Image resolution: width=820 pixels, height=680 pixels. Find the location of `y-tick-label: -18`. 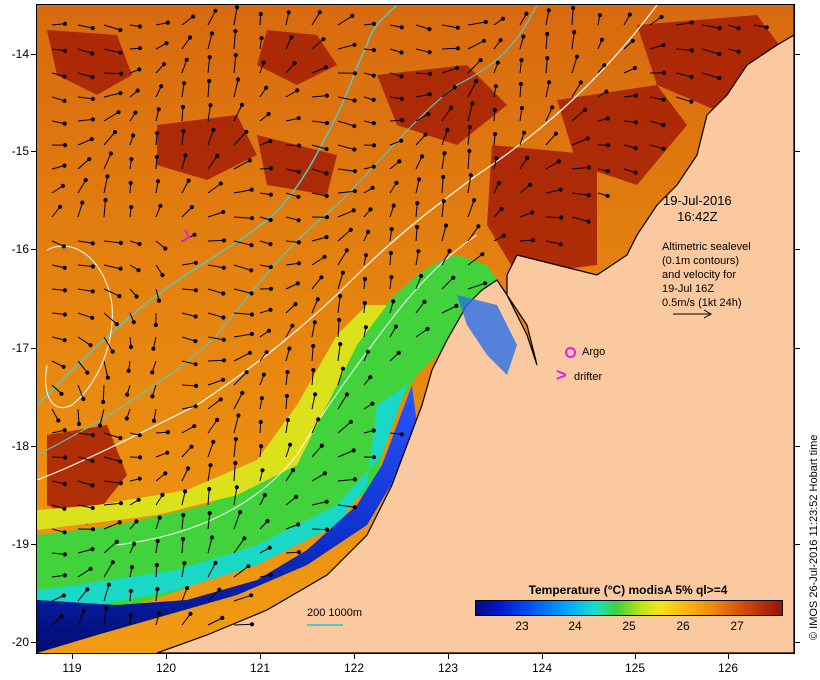

y-tick-label: -18 is located at coordinates (20, 446).